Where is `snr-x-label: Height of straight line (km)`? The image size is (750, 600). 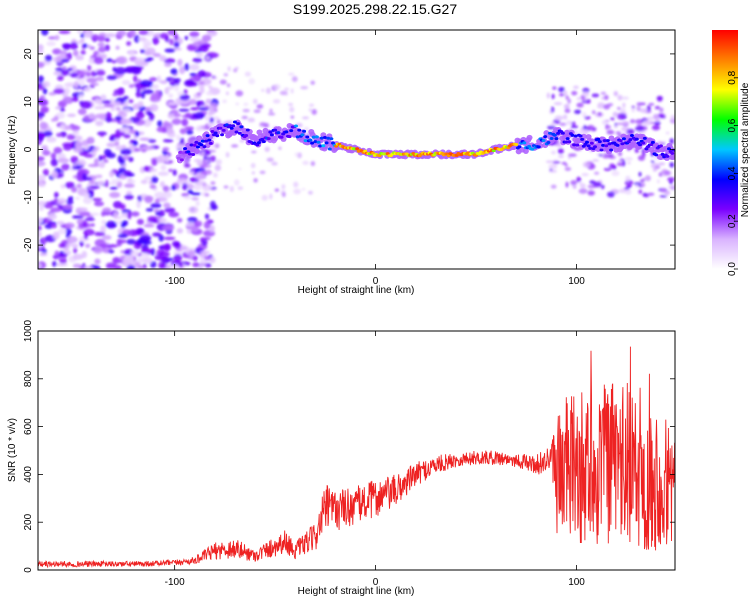 snr-x-label: Height of straight line (km) is located at coordinates (356, 591).